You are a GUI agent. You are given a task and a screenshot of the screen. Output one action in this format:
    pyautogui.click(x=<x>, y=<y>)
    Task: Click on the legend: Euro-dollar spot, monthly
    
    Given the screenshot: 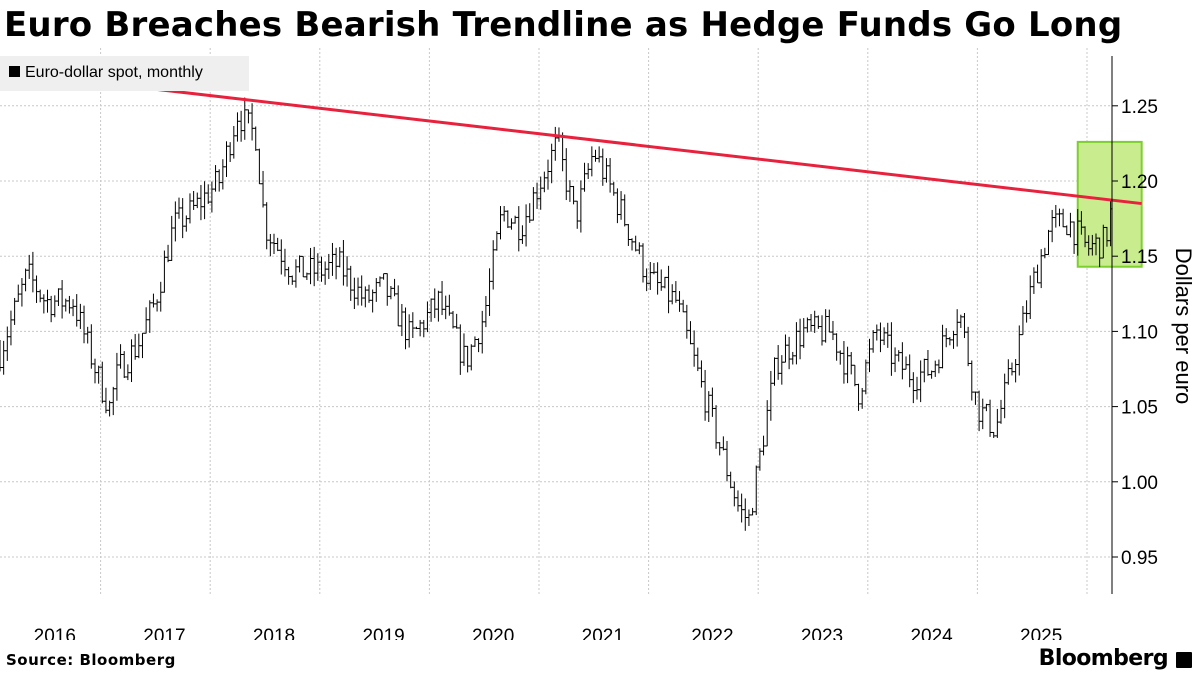 What is the action you would take?
    pyautogui.click(x=124, y=73)
    